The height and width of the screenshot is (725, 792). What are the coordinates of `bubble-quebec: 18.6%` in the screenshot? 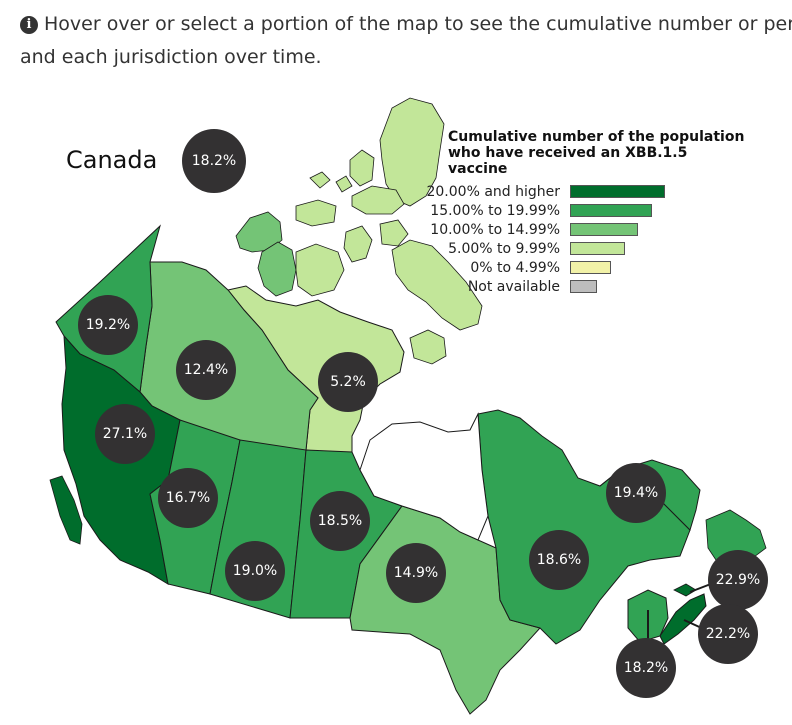 It's located at (559, 560).